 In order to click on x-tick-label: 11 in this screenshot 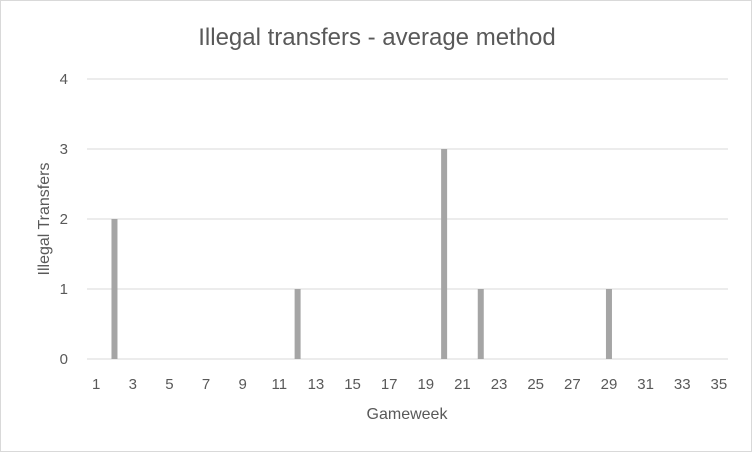, I will do `click(280, 384)`.